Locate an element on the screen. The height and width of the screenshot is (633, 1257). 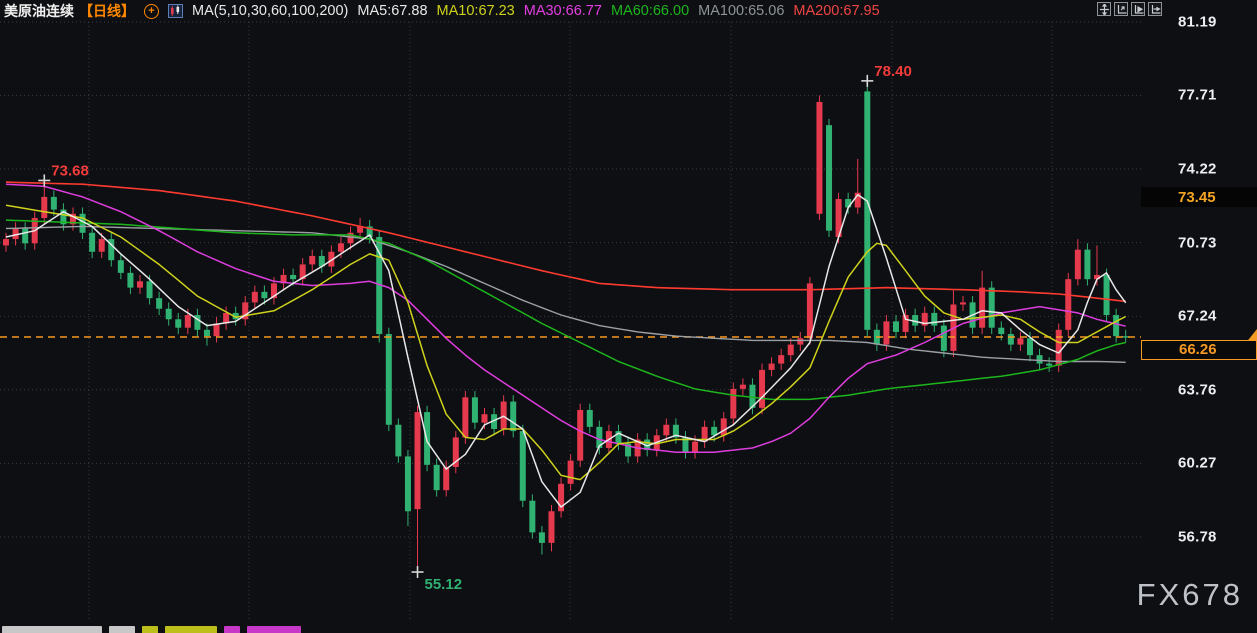
ma-parameters-label: MA(5,10,30,60,100,200) is located at coordinates (270, 11).